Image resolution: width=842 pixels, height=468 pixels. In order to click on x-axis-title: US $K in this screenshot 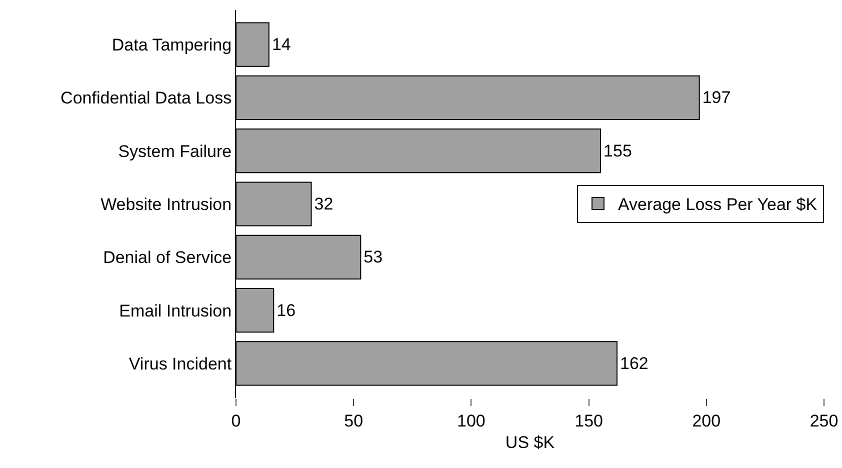, I will do `click(530, 442)`.